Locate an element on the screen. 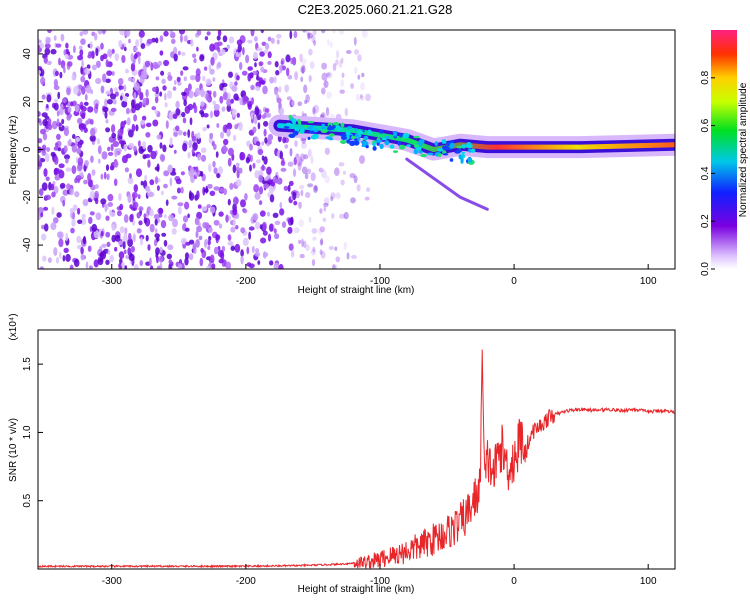 This screenshot has height=600, width=750. top-y-axis-label: Frequency (Hz) is located at coordinates (13, 150).